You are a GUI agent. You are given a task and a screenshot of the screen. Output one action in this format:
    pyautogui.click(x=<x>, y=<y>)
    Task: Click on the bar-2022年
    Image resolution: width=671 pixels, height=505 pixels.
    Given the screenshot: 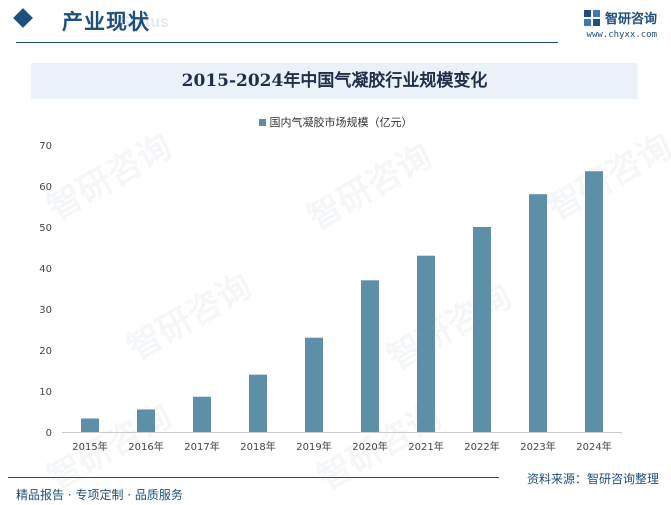 What is the action you would take?
    pyautogui.click(x=482, y=329)
    